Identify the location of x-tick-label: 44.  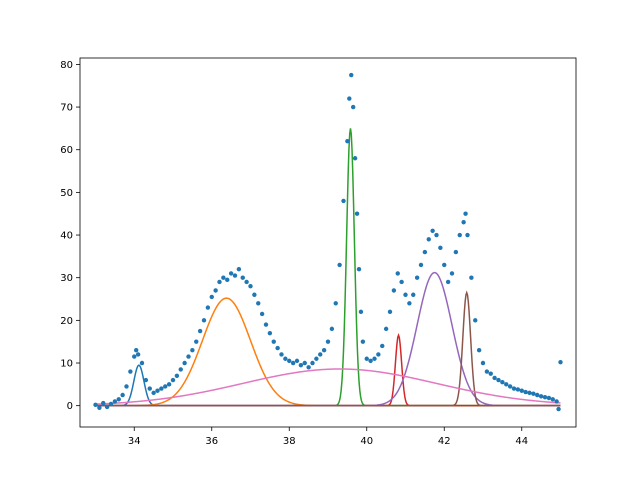
(521, 441).